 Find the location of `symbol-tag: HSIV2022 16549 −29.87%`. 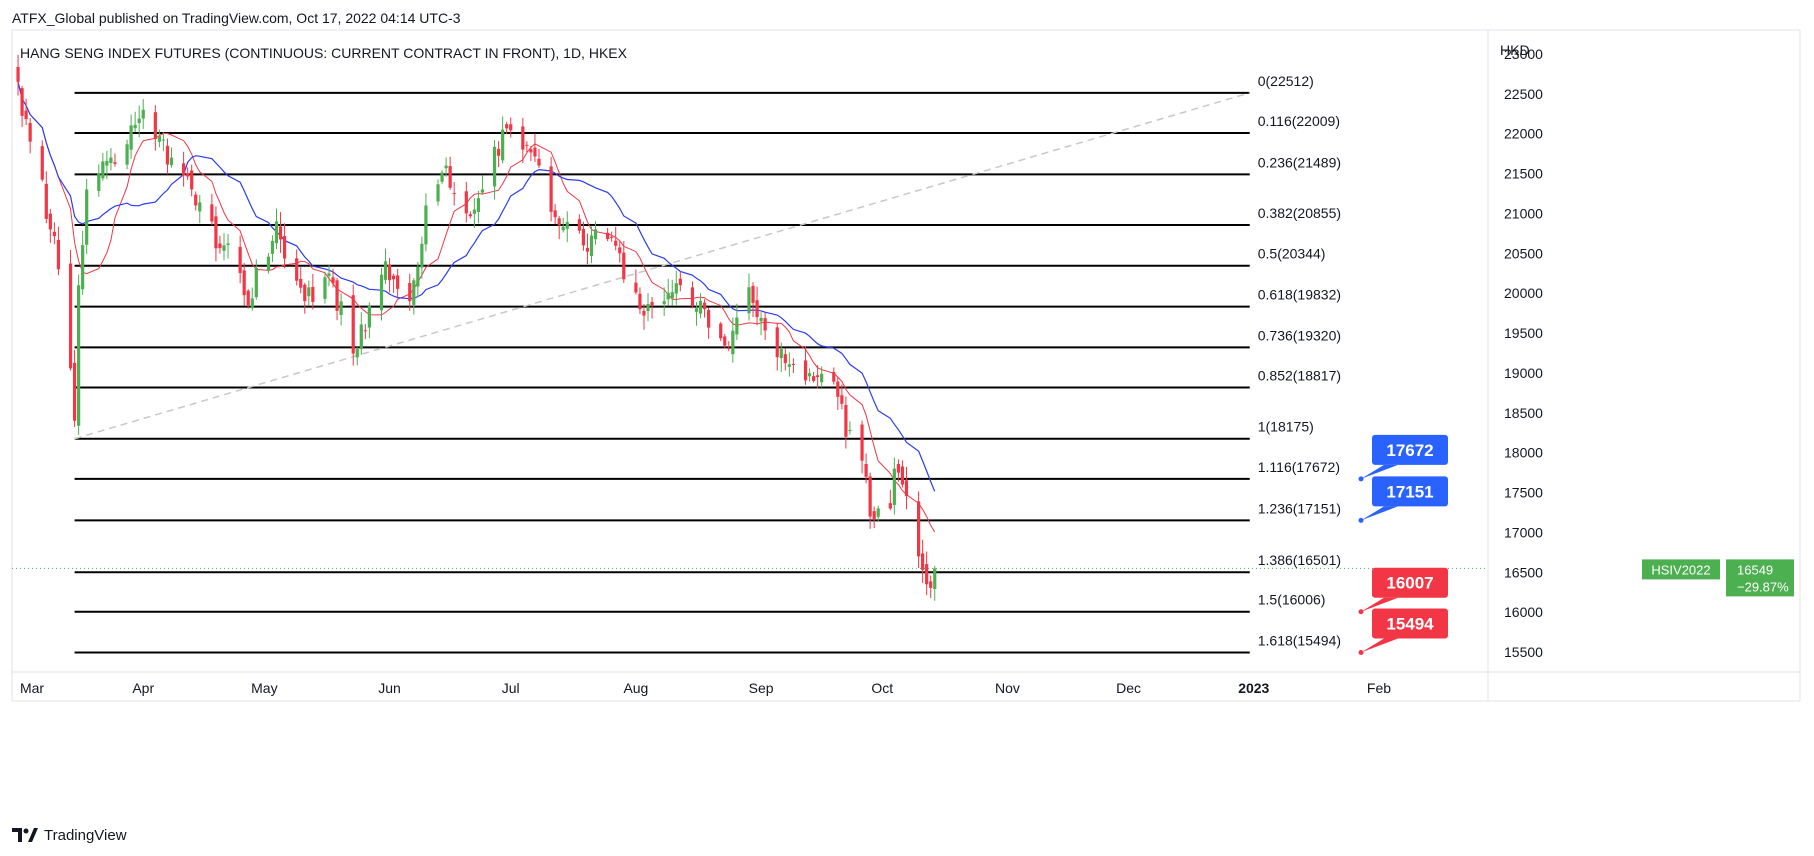

symbol-tag: HSIV2022 16549 −29.87% is located at coordinates (1718, 578).